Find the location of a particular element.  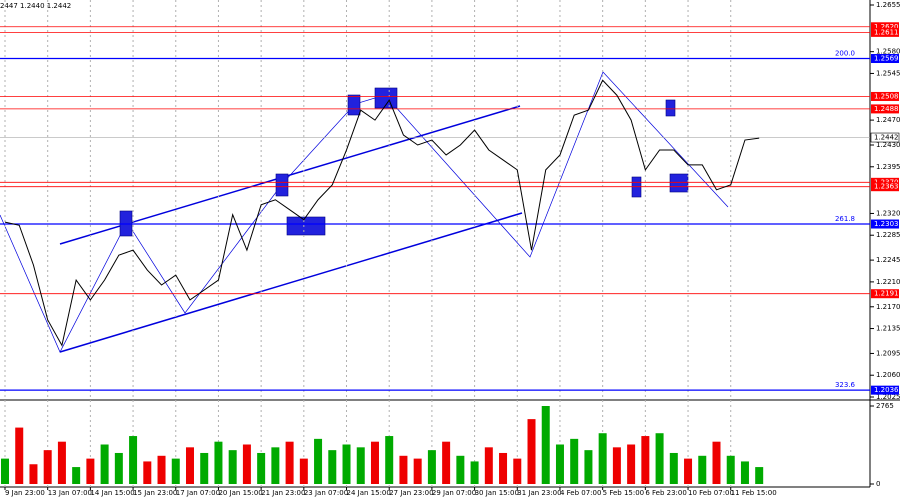

y-tick-label: 1.2170 is located at coordinates (888, 307).